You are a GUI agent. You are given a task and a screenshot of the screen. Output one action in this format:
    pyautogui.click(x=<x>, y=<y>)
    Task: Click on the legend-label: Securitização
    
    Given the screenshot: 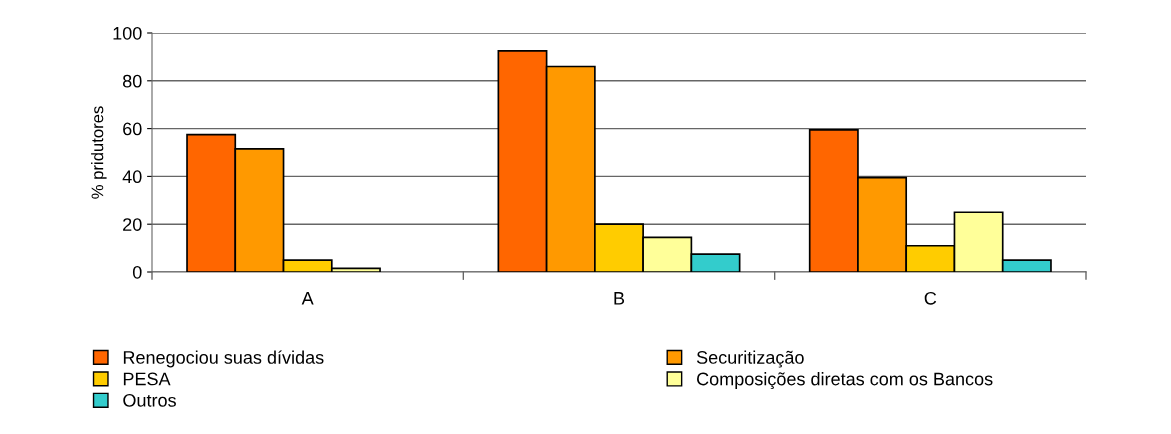 What is the action you would take?
    pyautogui.click(x=750, y=359)
    